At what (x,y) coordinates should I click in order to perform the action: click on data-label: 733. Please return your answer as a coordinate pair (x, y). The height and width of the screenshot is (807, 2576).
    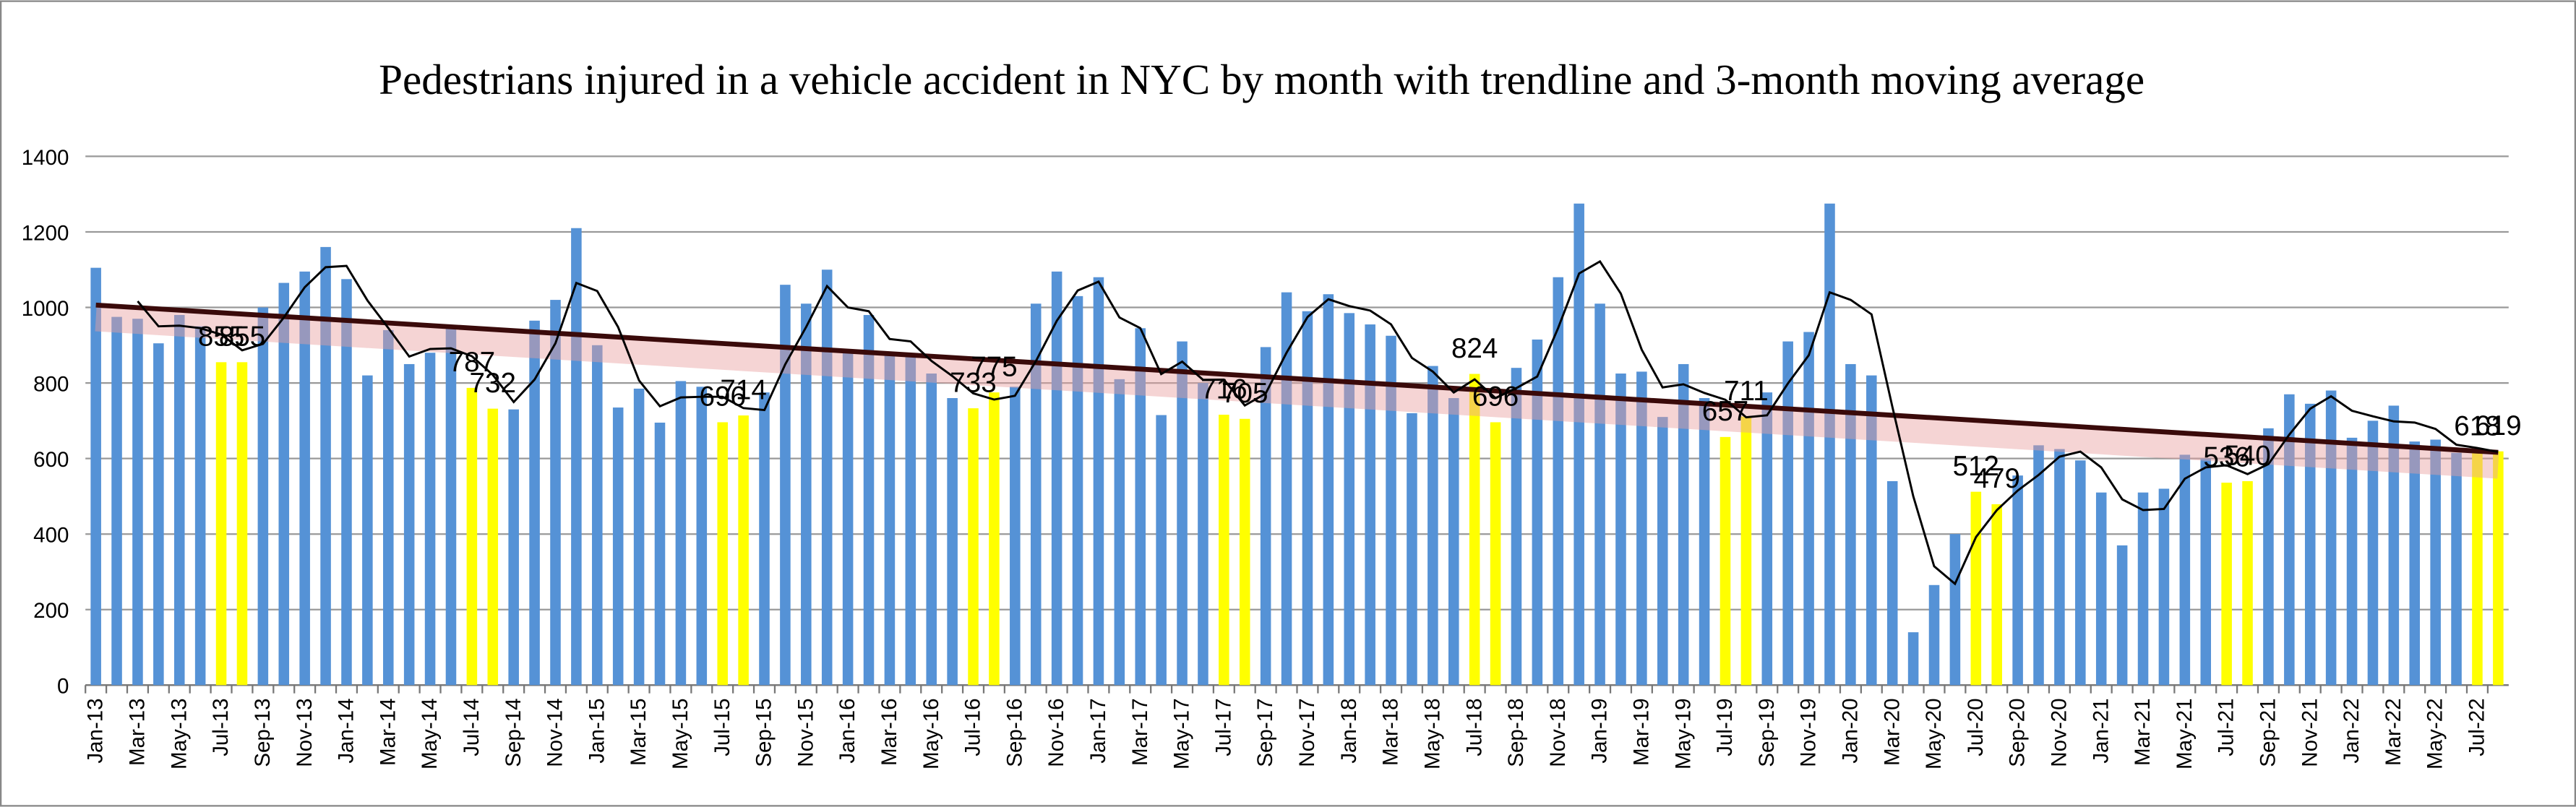
    Looking at the image, I should click on (973, 382).